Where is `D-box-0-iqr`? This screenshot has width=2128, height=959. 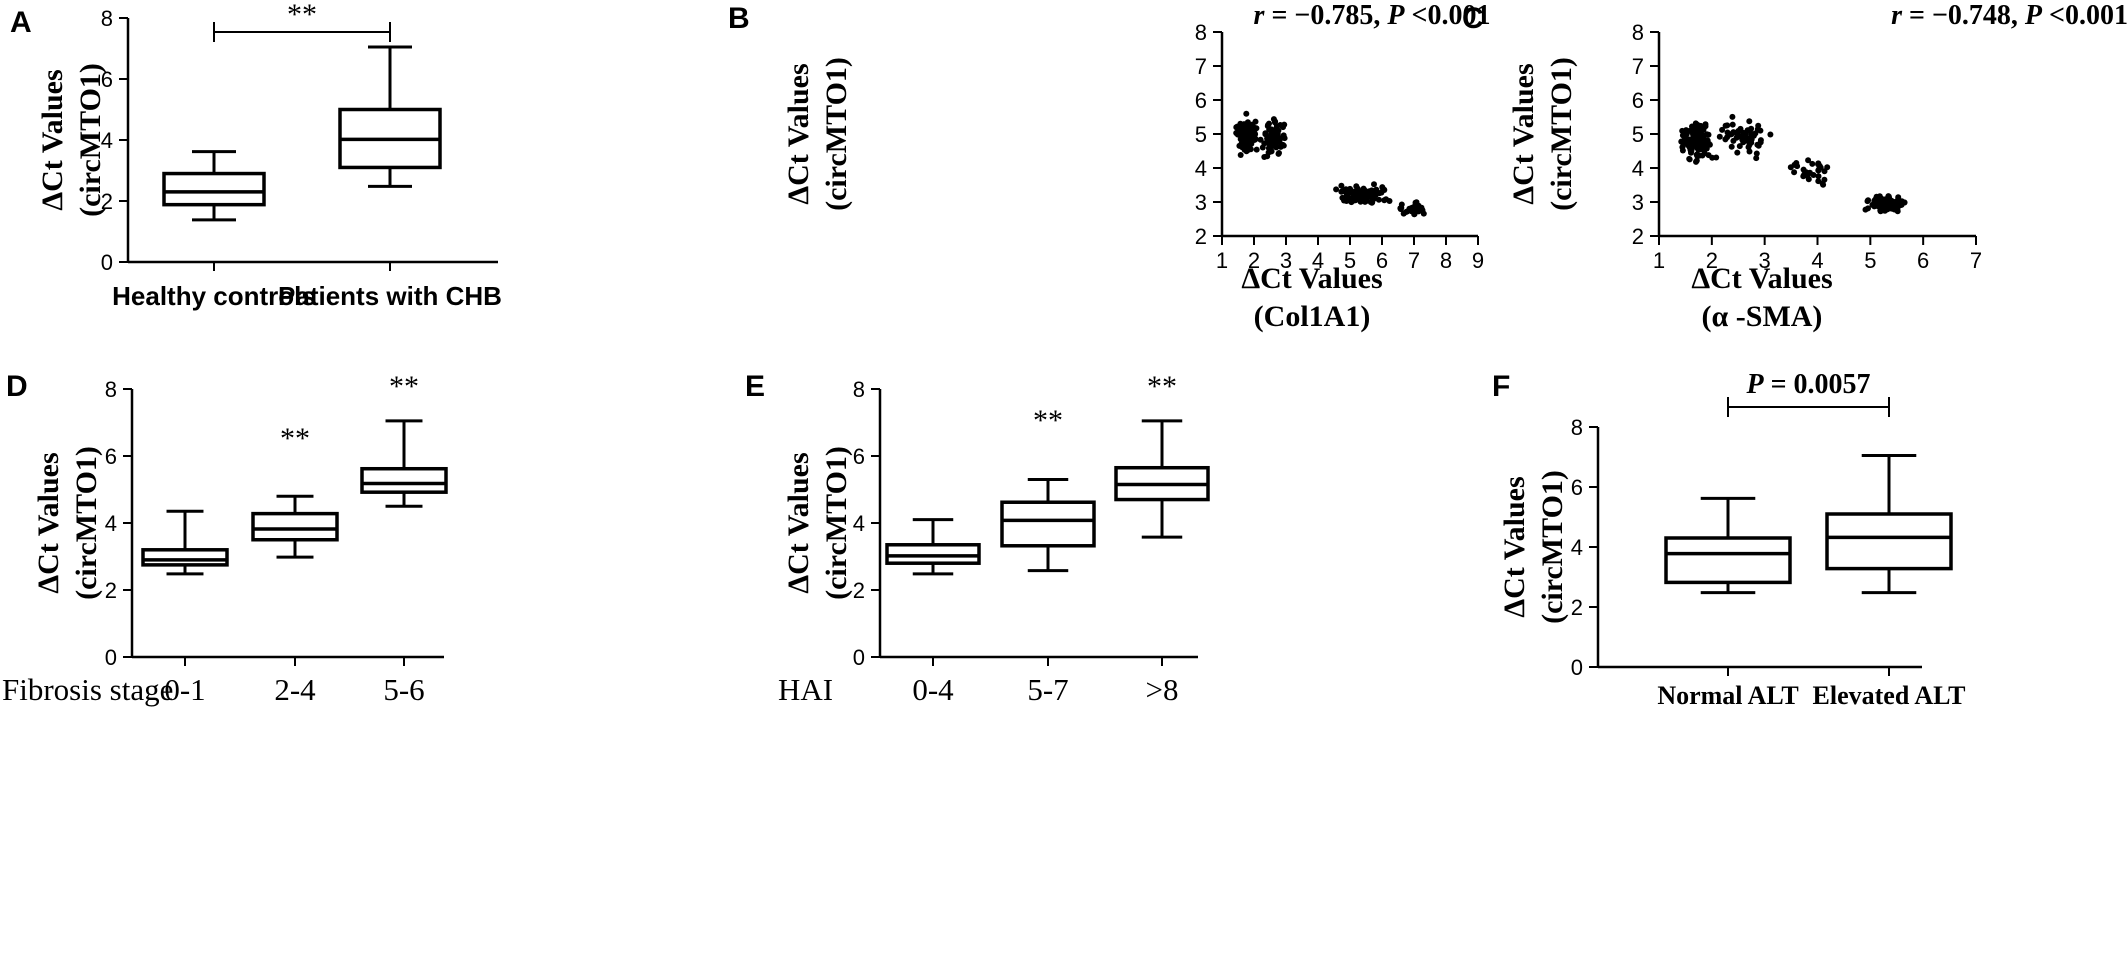
D-box-0-iqr is located at coordinates (185, 557).